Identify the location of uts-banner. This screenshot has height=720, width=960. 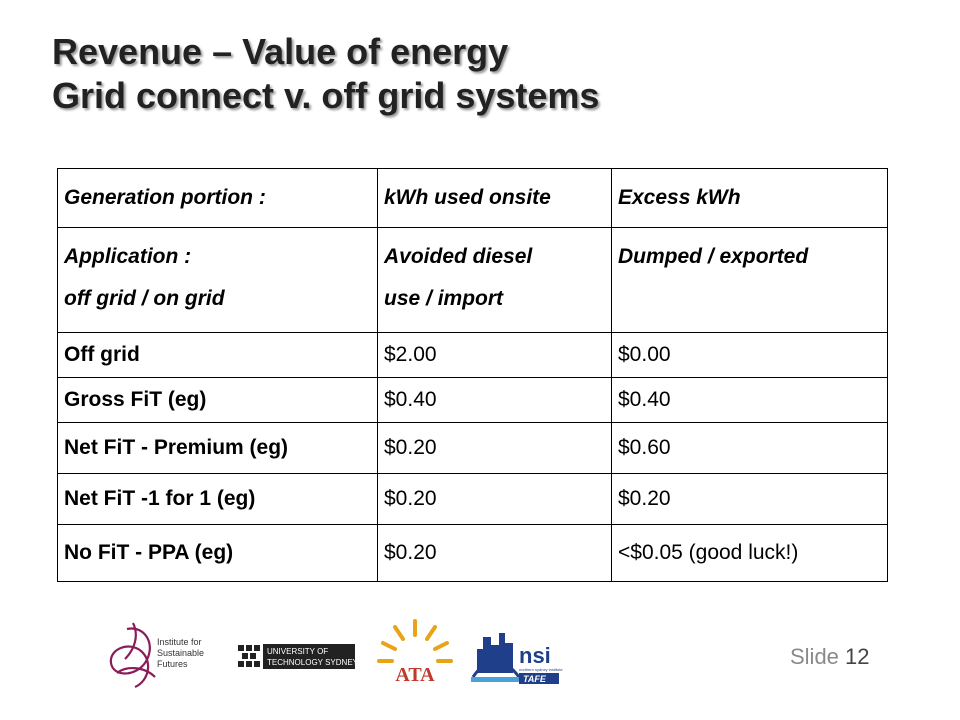
(309, 656).